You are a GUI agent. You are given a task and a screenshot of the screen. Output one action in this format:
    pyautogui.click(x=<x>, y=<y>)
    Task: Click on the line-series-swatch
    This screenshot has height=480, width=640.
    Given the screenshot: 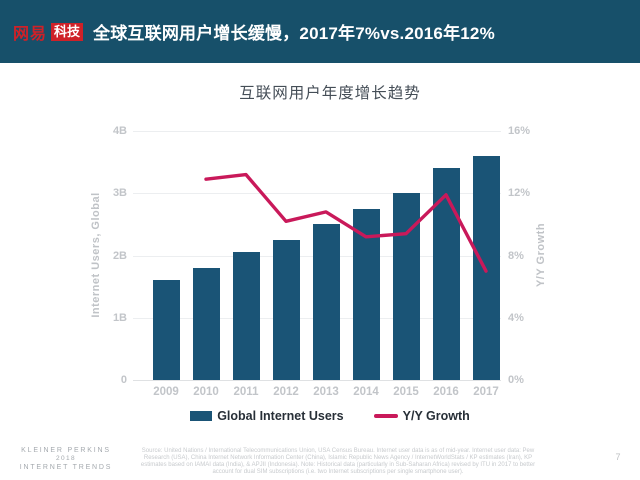 What is the action you would take?
    pyautogui.click(x=385, y=416)
    